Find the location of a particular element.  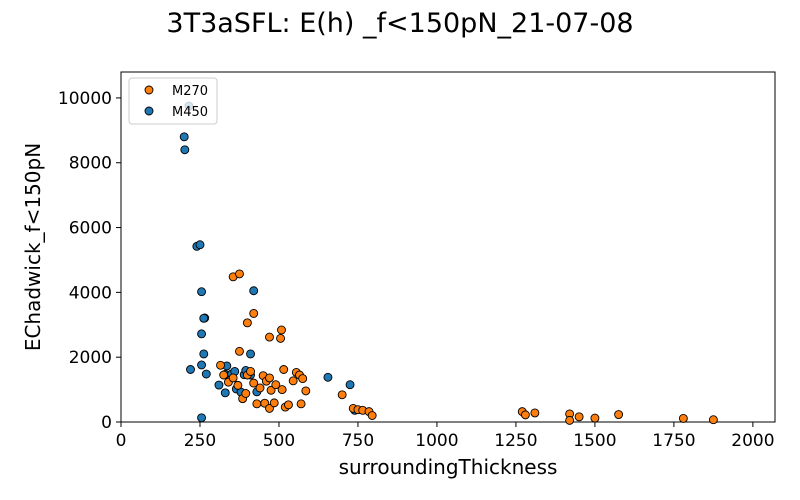

y-tick-label: 2000 is located at coordinates (90, 358).